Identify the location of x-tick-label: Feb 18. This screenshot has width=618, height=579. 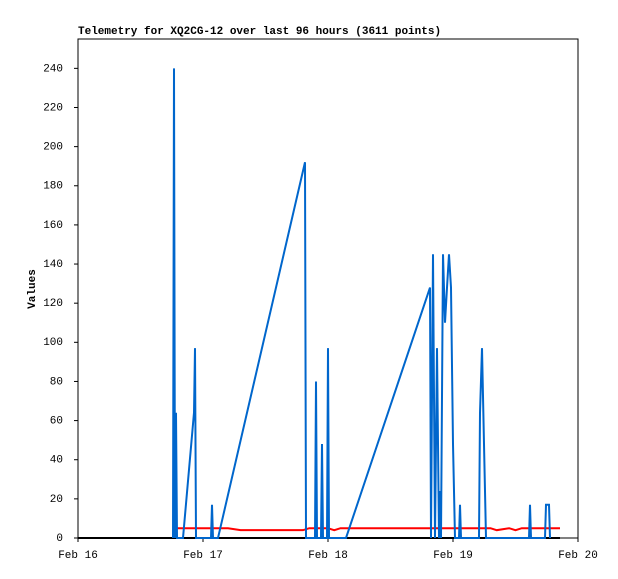
(328, 556).